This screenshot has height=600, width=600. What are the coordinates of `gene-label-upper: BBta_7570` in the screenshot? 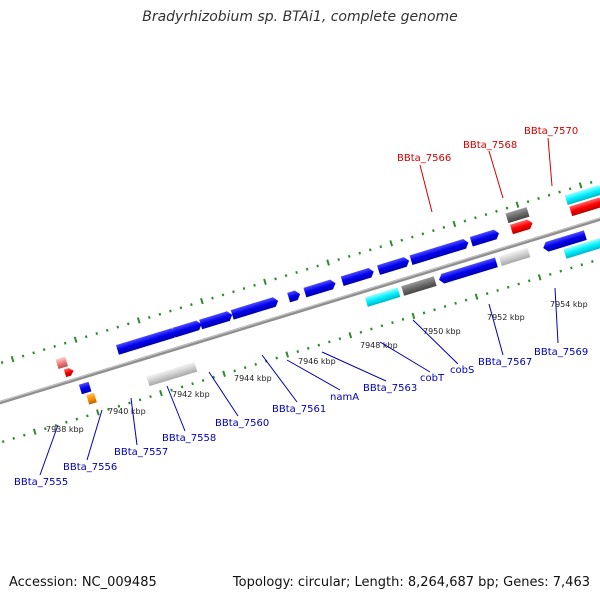 It's located at (551, 131).